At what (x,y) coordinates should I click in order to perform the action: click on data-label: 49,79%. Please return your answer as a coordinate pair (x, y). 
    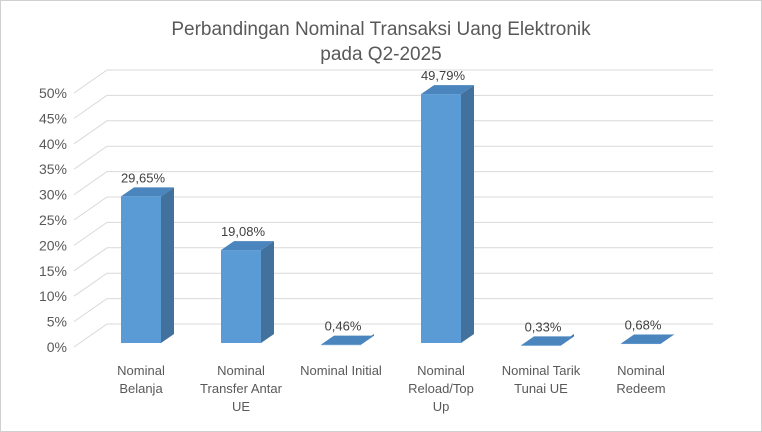
    Looking at the image, I should click on (443, 75).